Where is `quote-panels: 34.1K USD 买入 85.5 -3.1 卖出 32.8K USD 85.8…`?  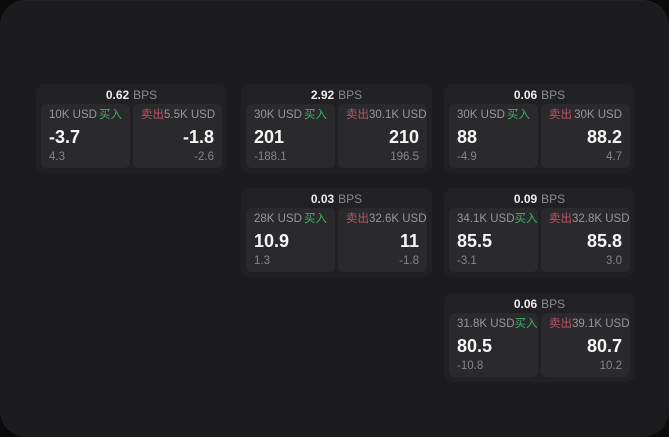
quote-panels: 34.1K USD 买入 85.5 -3.1 卖出 32.8K USD 85.8… is located at coordinates (539, 240).